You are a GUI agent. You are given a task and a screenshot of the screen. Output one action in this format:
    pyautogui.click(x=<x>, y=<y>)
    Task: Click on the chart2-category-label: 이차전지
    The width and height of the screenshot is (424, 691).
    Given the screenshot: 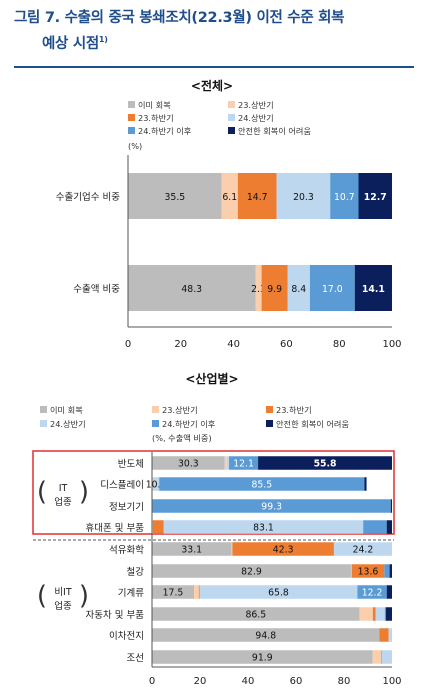 What is the action you would take?
    pyautogui.click(x=126, y=636)
    